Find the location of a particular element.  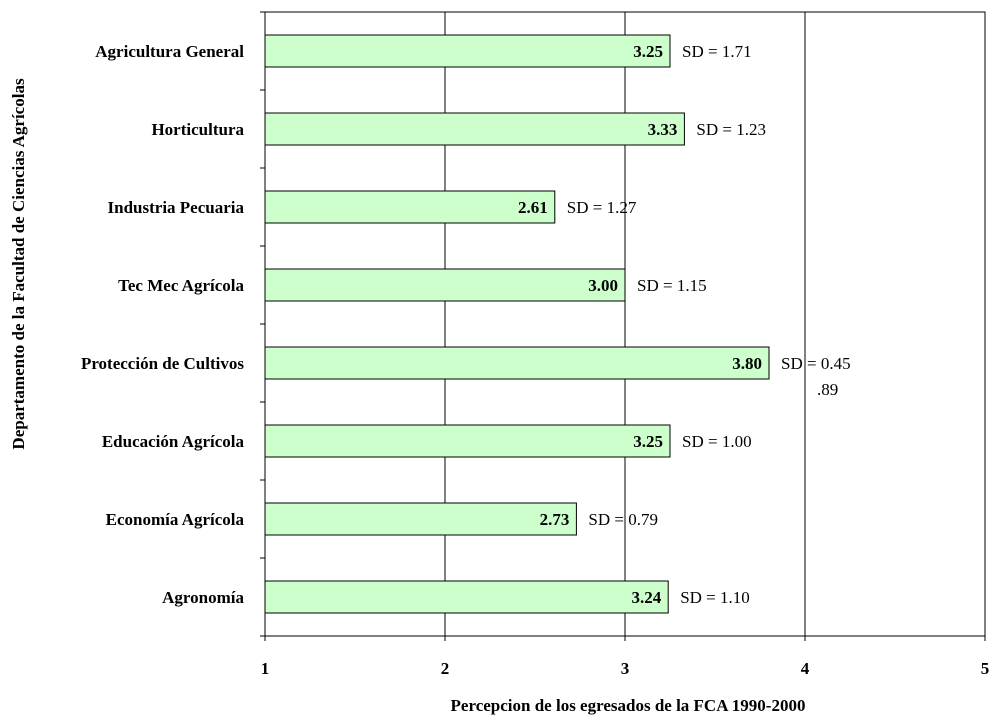

category-label: Industria Pecuaria is located at coordinates (176, 207).